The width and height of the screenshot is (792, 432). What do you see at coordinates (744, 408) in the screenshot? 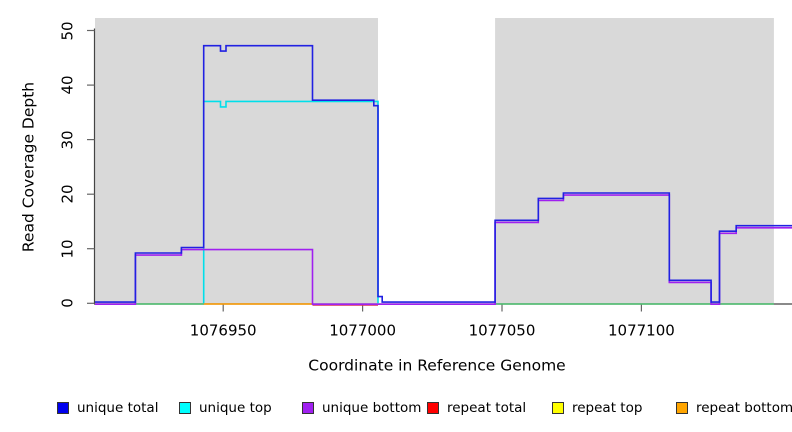
I see `legend-label: repeat bottom` at bounding box center [744, 408].